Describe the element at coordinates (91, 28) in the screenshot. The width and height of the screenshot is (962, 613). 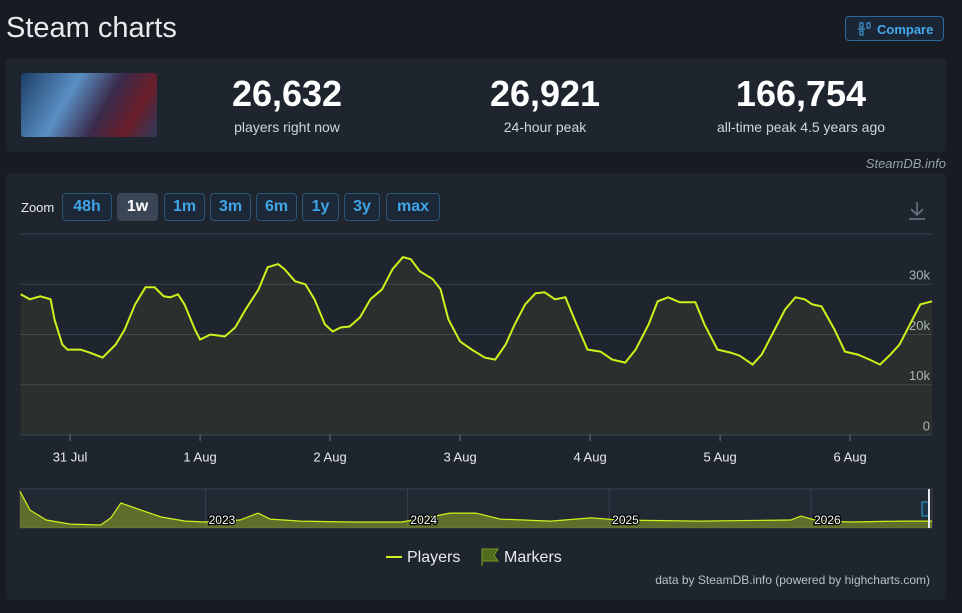
I see `page-title: Steam charts` at that location.